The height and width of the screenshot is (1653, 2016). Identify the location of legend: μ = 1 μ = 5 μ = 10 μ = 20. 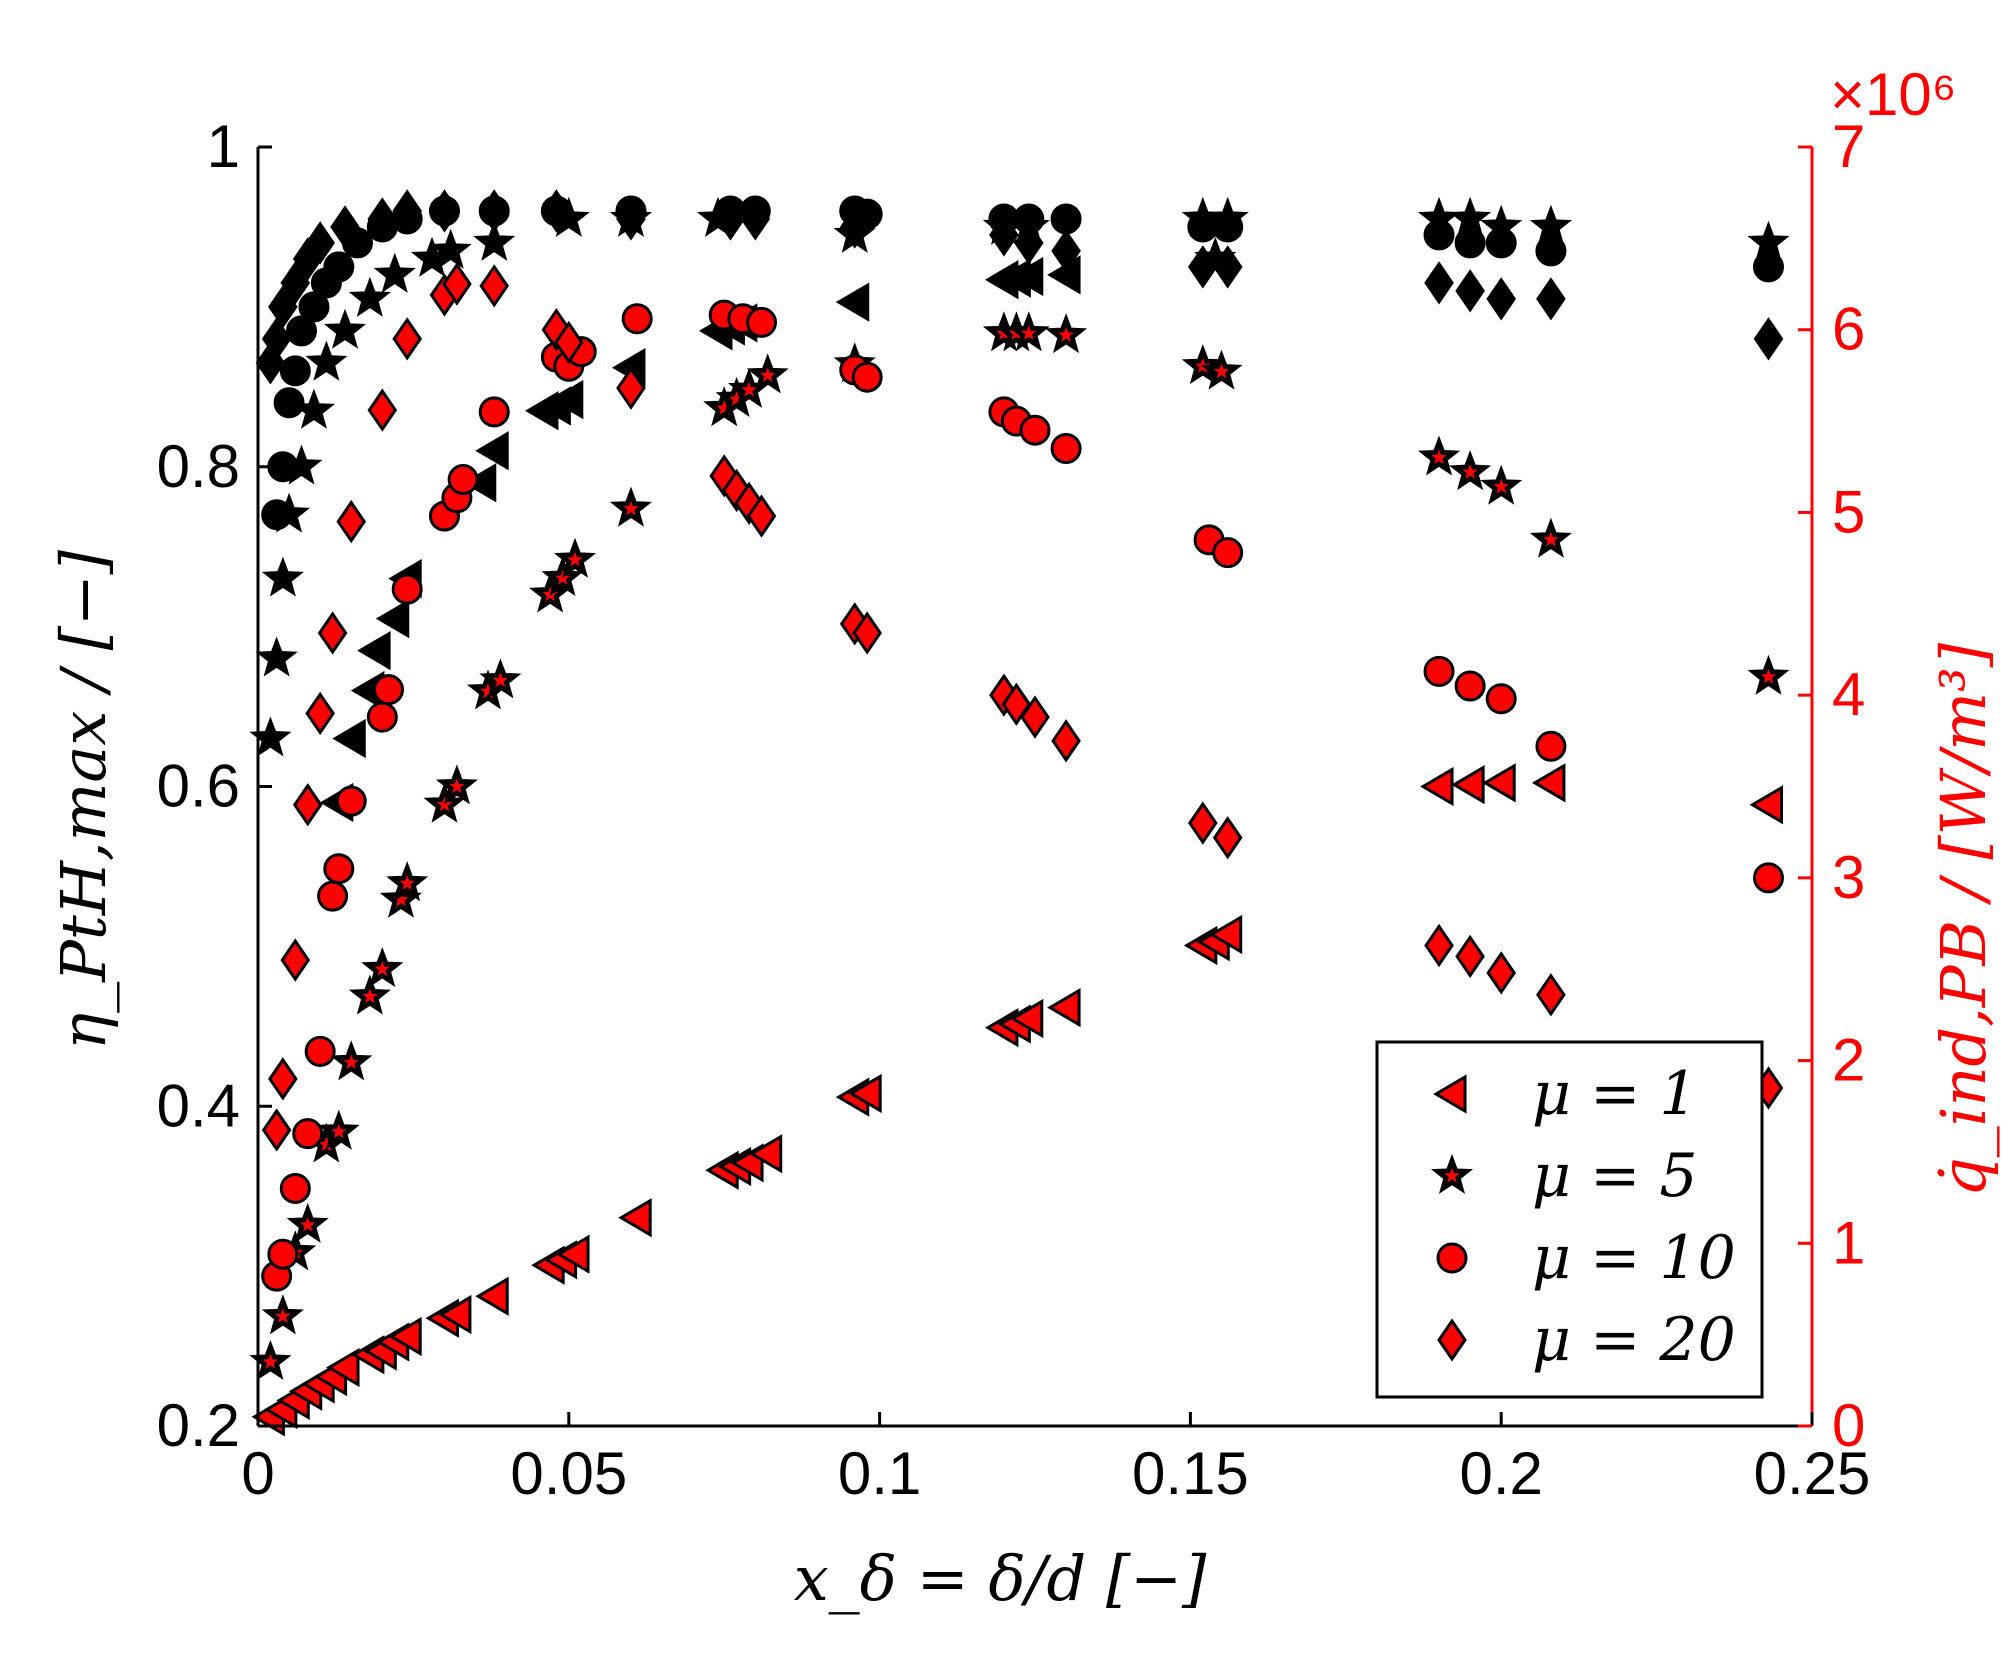
(1569, 1219).